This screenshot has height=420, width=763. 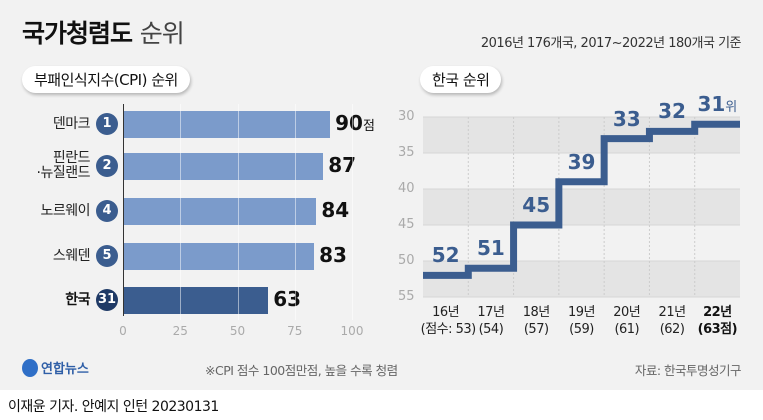 I want to click on rank-badge: 31, so click(x=107, y=300).